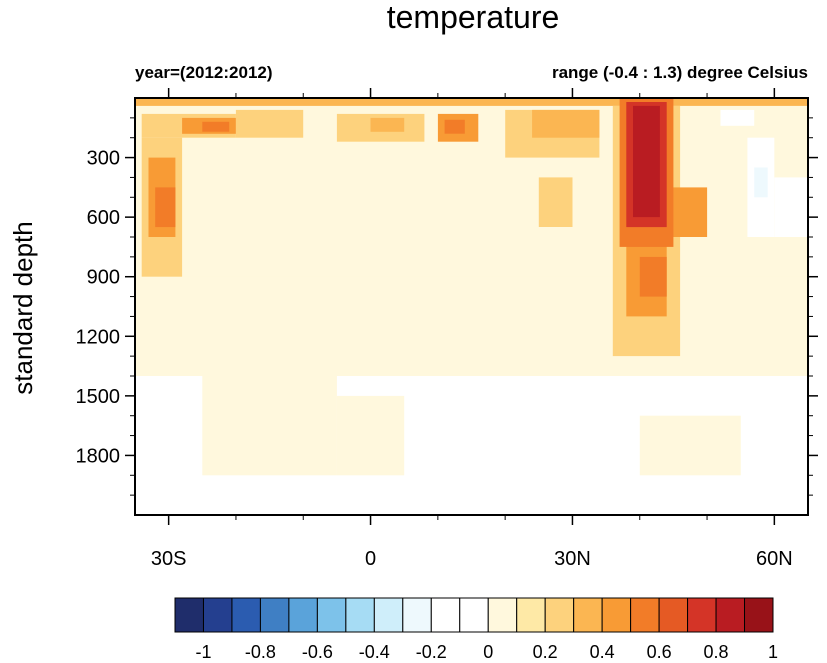 Image resolution: width=827 pixels, height=663 pixels. What do you see at coordinates (260, 652) in the screenshot?
I see `colorbar-label: -0.8` at bounding box center [260, 652].